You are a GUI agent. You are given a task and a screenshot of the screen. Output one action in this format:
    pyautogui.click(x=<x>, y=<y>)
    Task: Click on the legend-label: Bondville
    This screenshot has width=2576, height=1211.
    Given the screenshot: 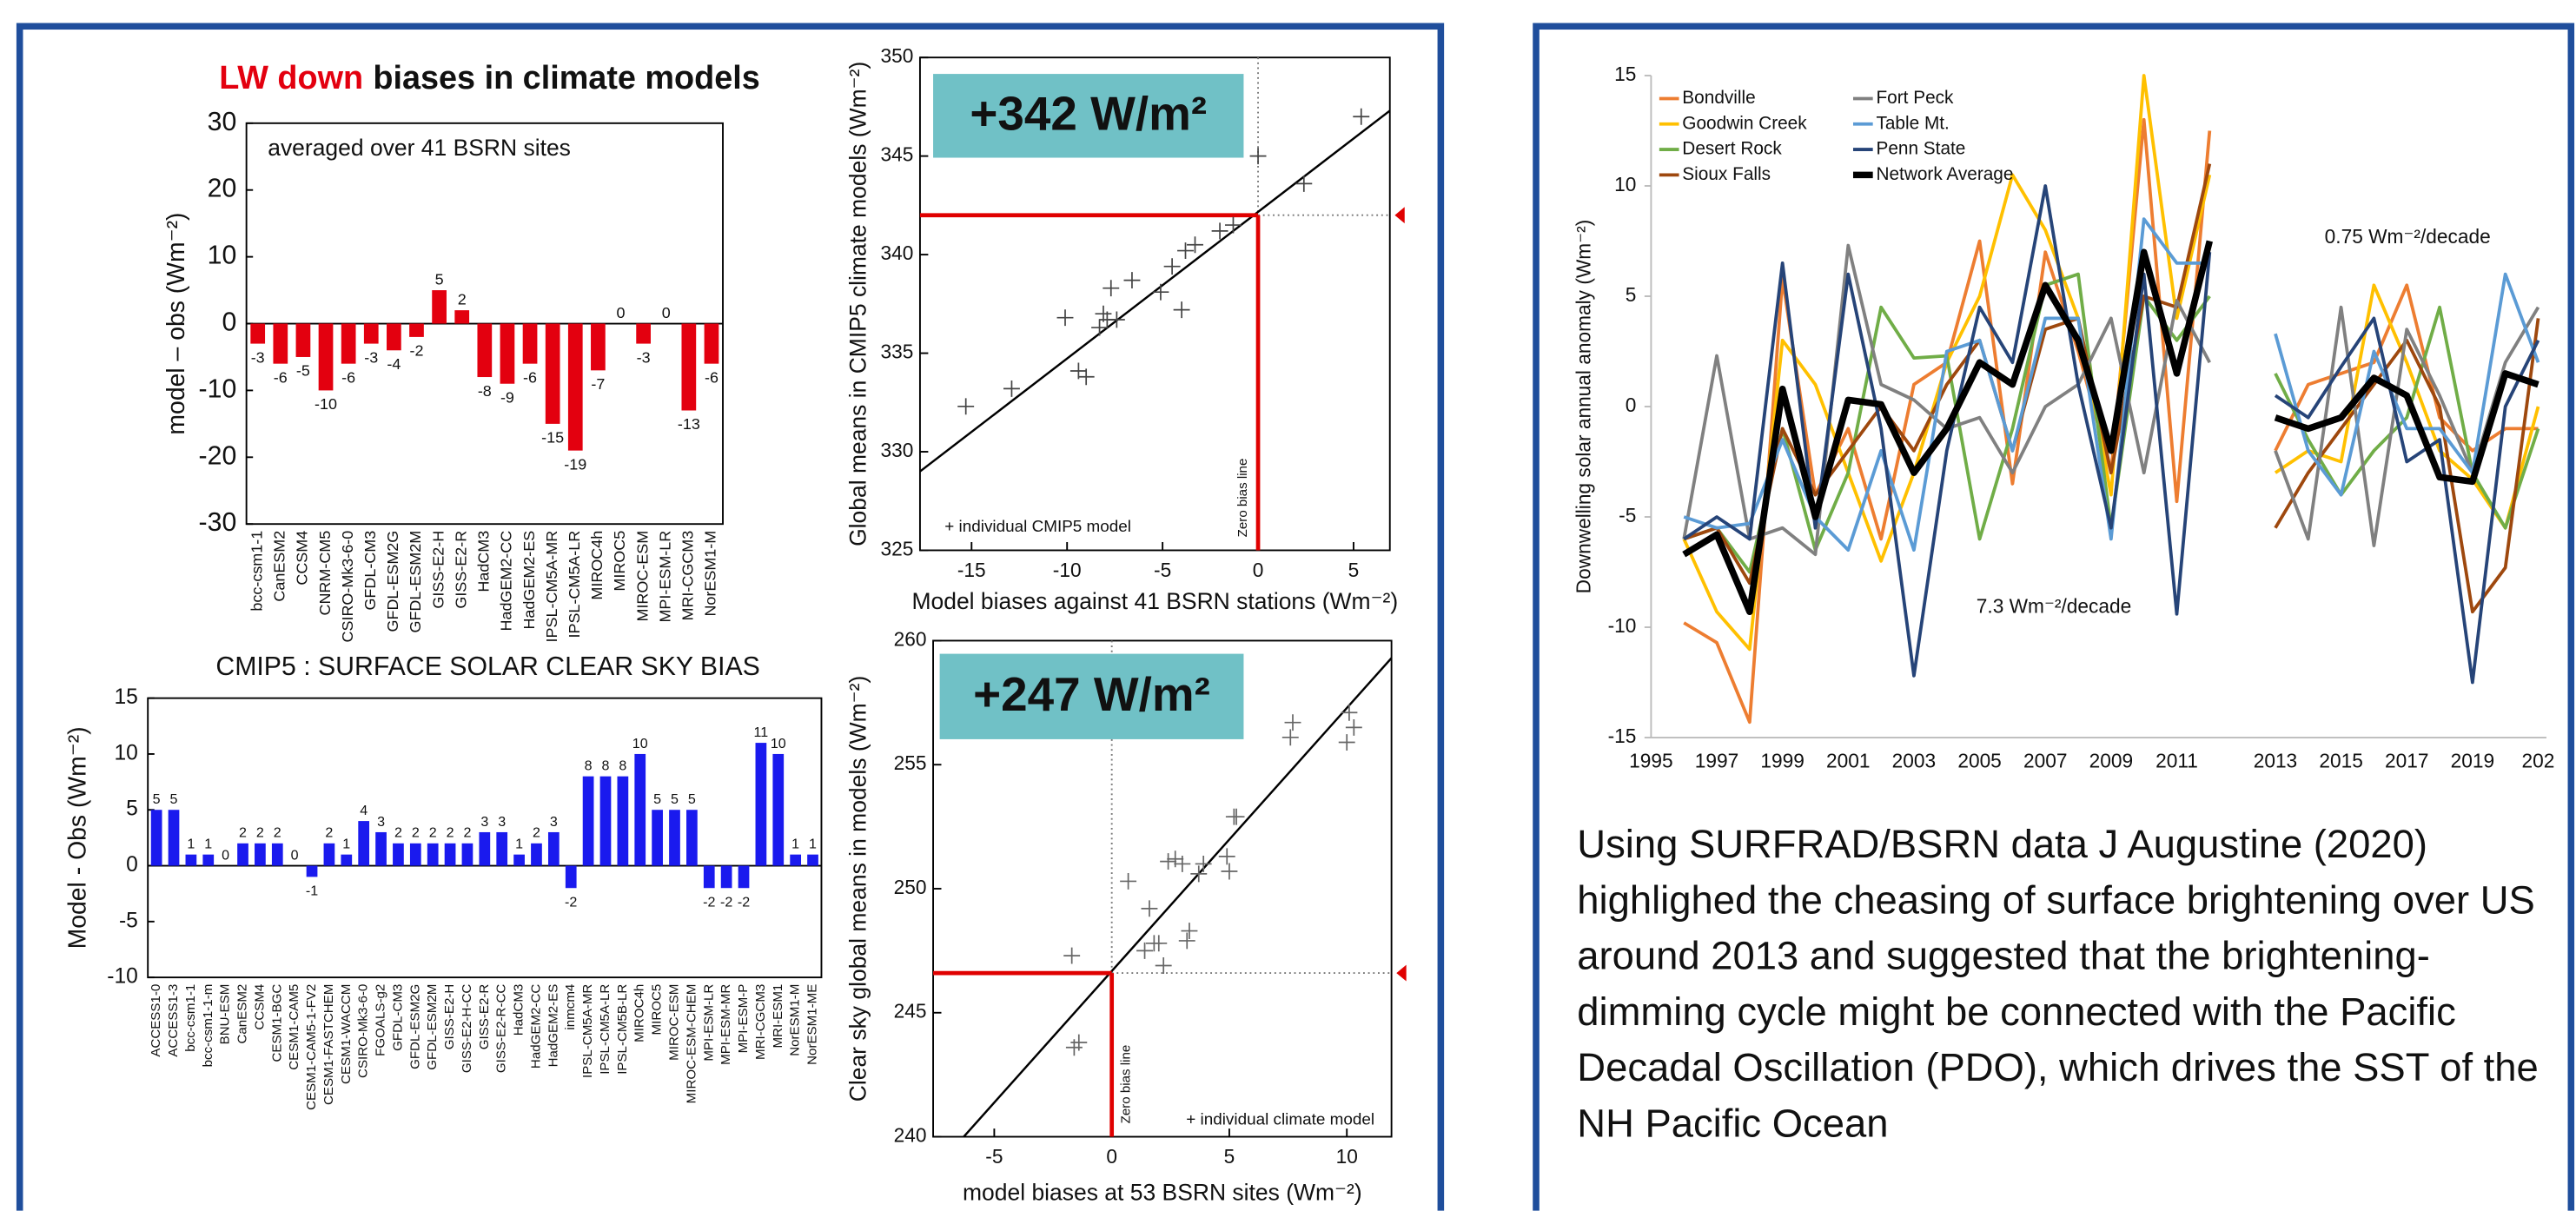 What is the action you would take?
    pyautogui.click(x=1718, y=98)
    